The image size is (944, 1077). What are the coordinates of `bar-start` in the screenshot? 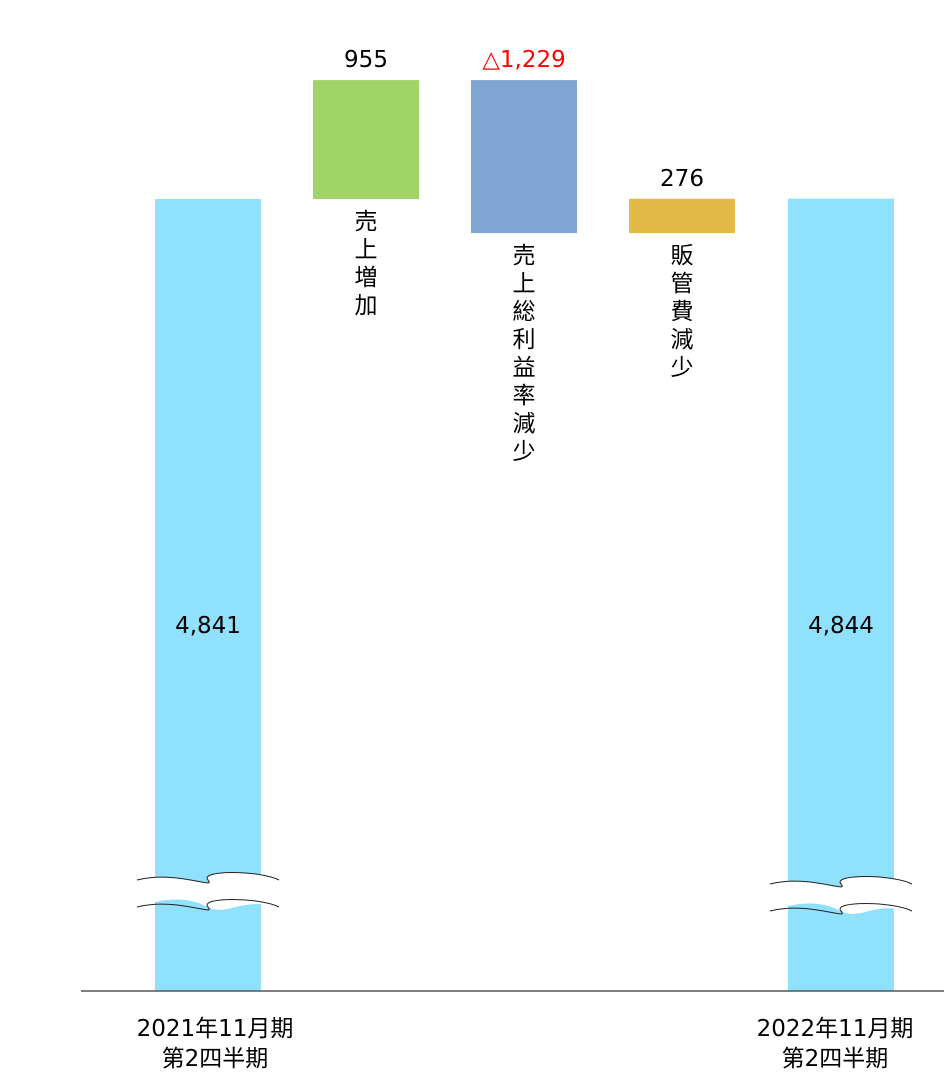 It's located at (208, 595).